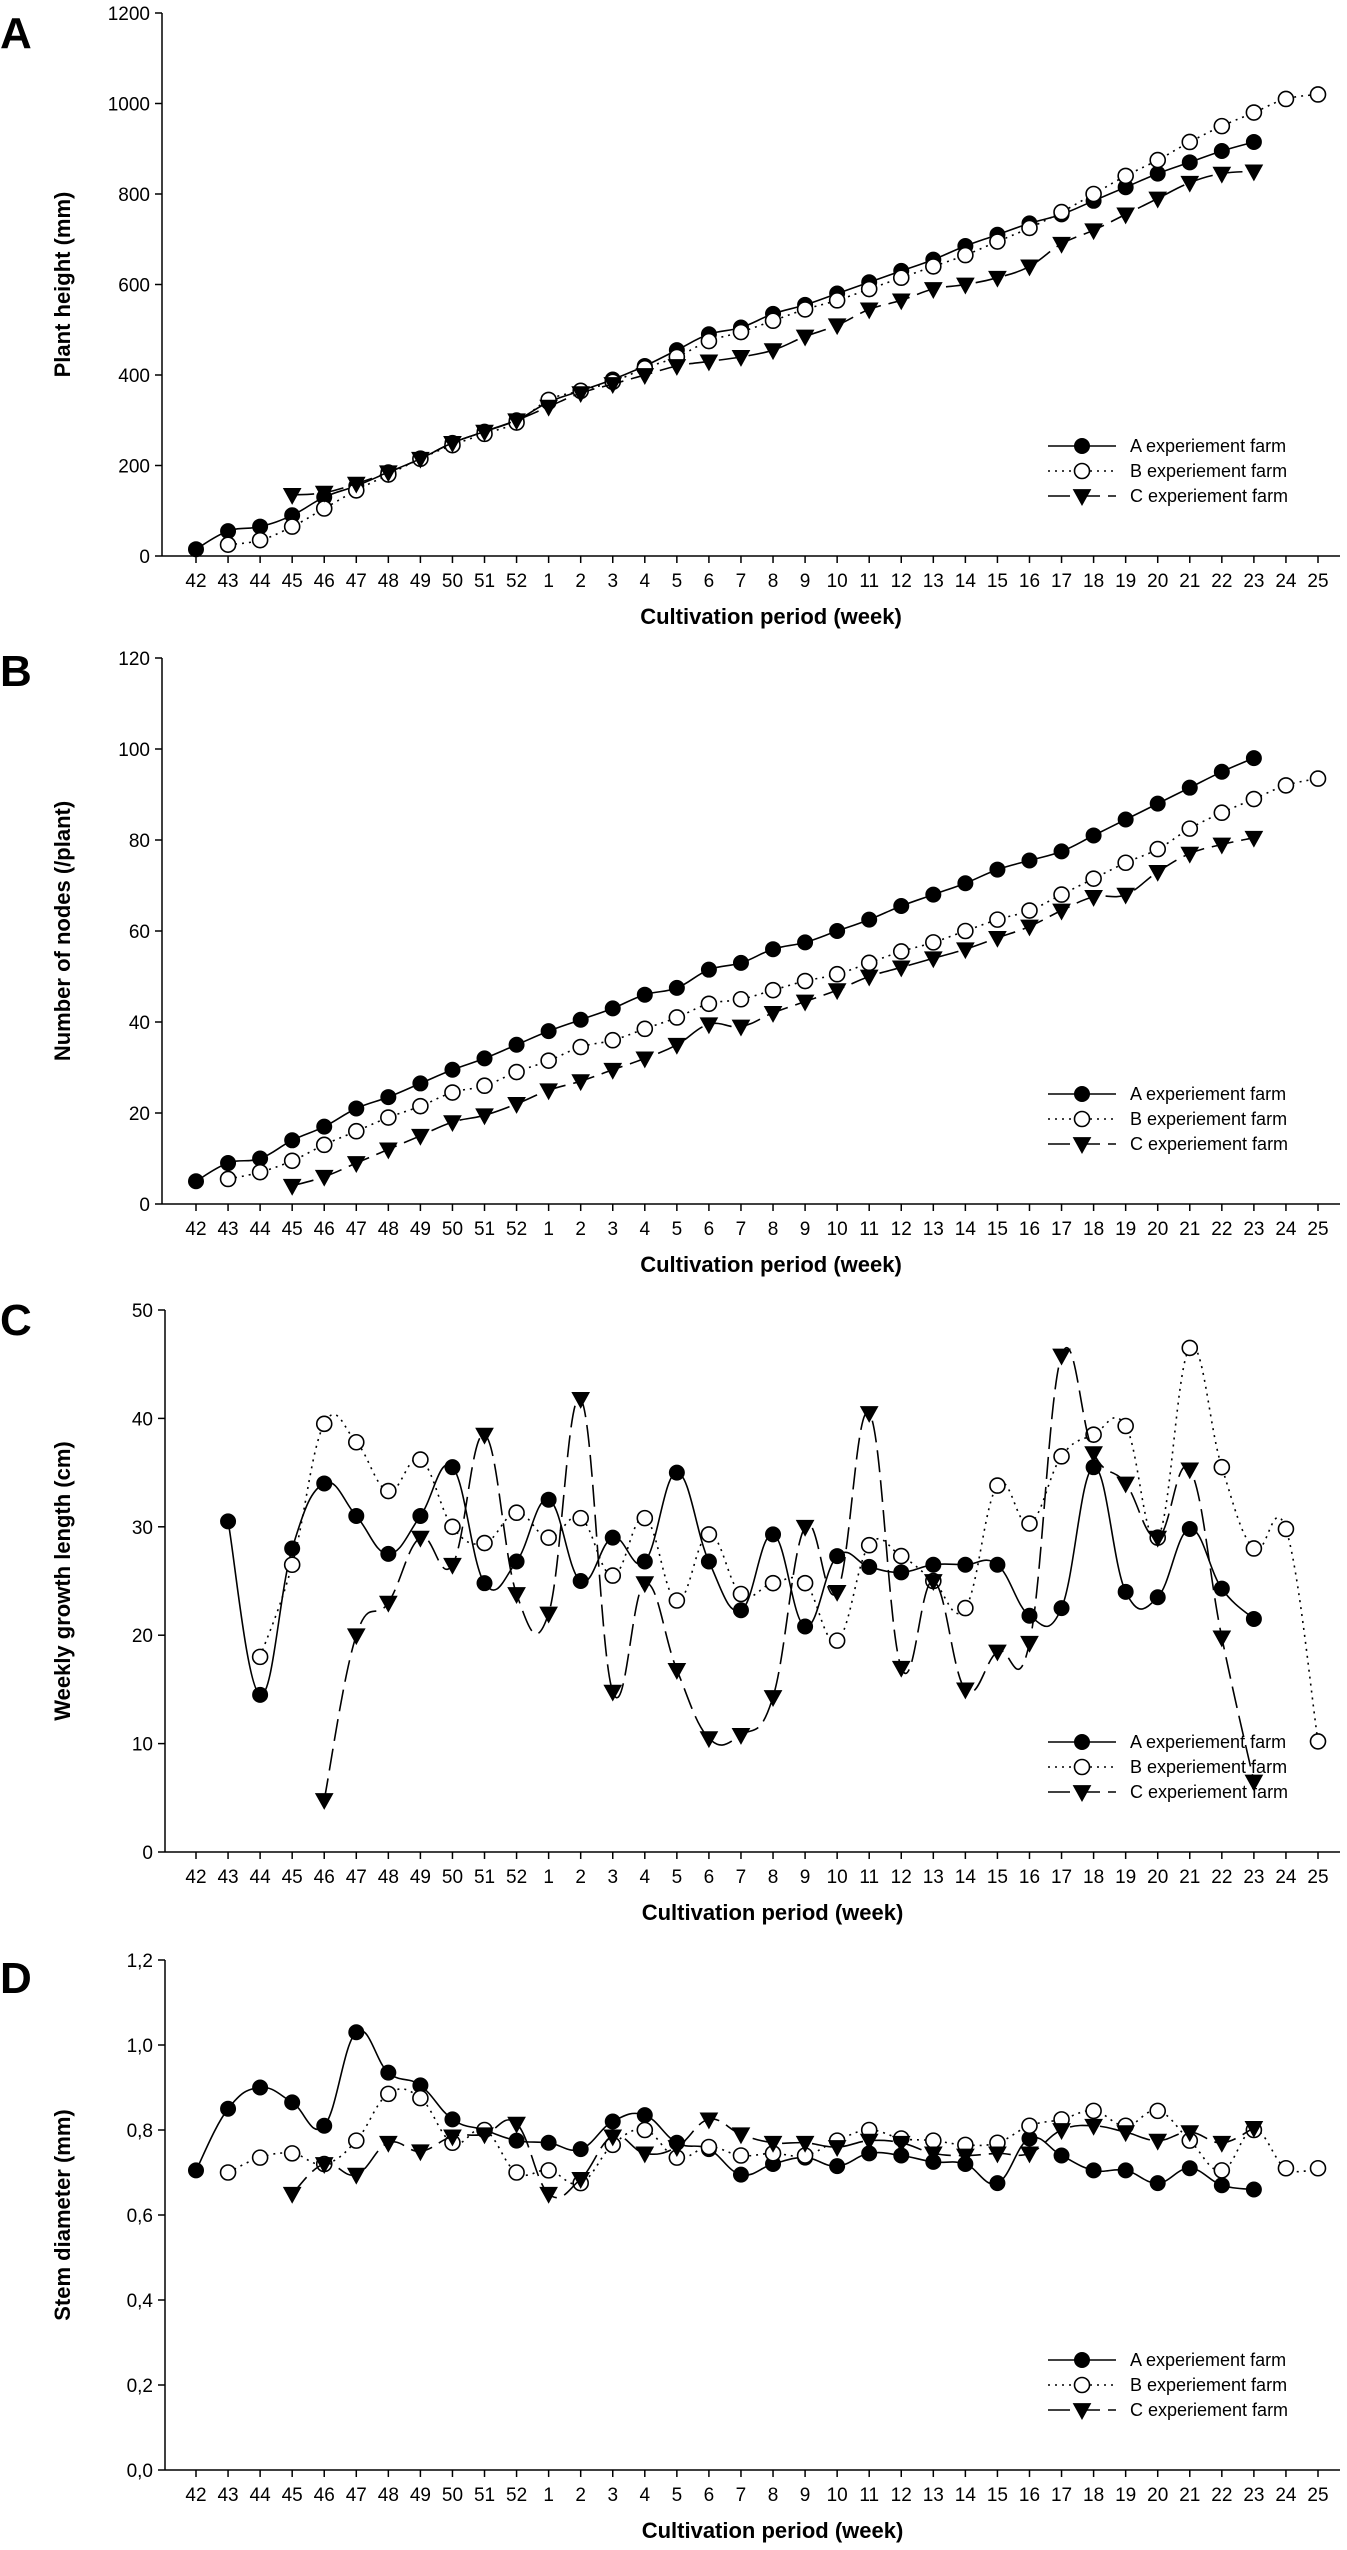  I want to click on x-tick-label: 49, so click(420, 1877).